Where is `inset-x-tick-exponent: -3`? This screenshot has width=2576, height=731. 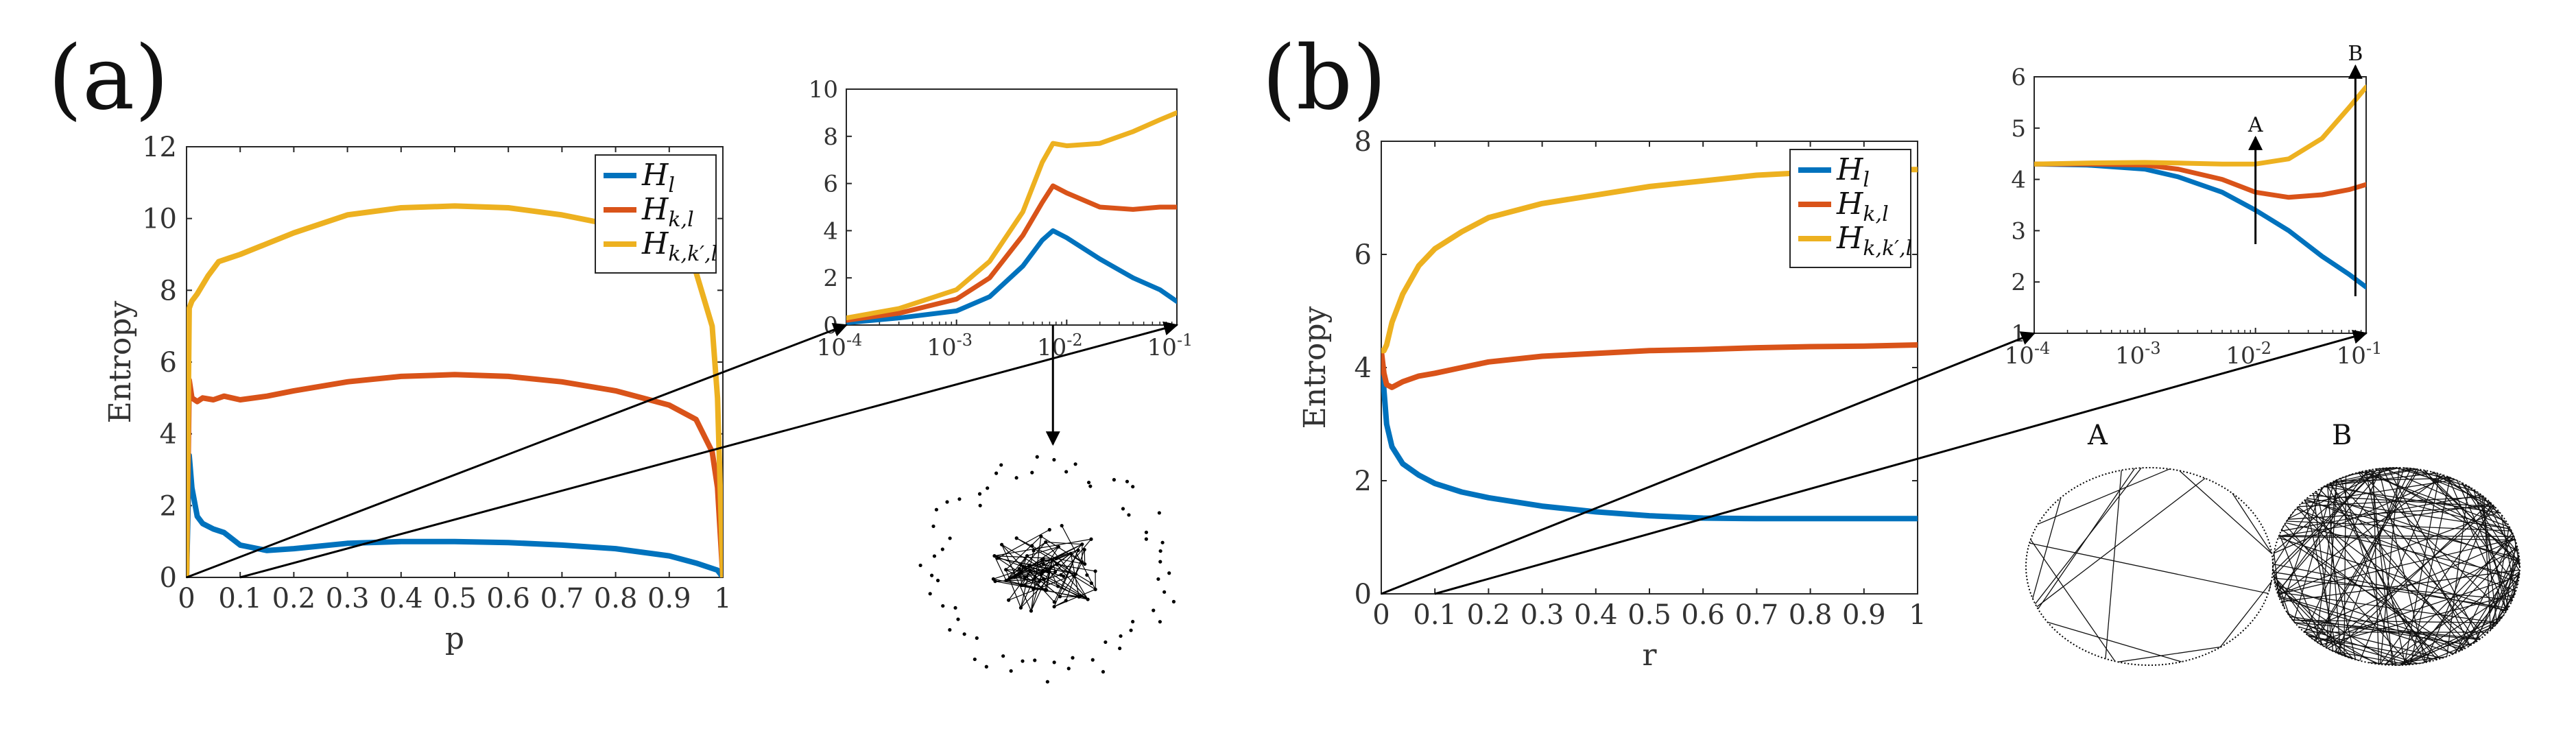 inset-x-tick-exponent: -3 is located at coordinates (2152, 348).